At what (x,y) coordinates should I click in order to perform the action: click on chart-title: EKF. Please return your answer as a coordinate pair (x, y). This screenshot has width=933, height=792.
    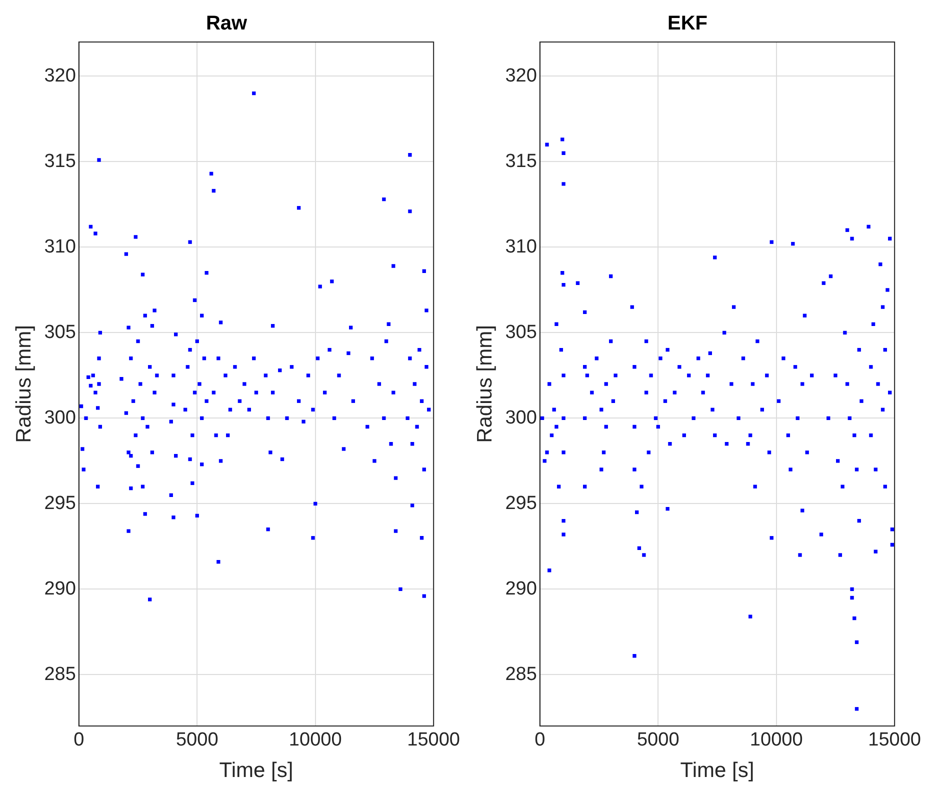
    Looking at the image, I should click on (688, 23).